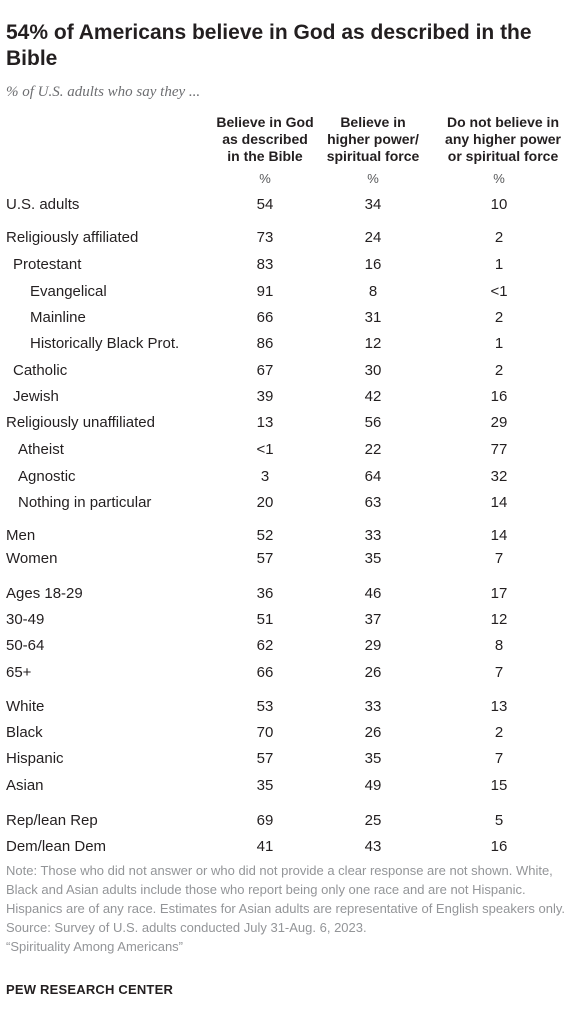 This screenshot has width=581, height=1023. What do you see at coordinates (265, 593) in the screenshot?
I see `cell-value: 36` at bounding box center [265, 593].